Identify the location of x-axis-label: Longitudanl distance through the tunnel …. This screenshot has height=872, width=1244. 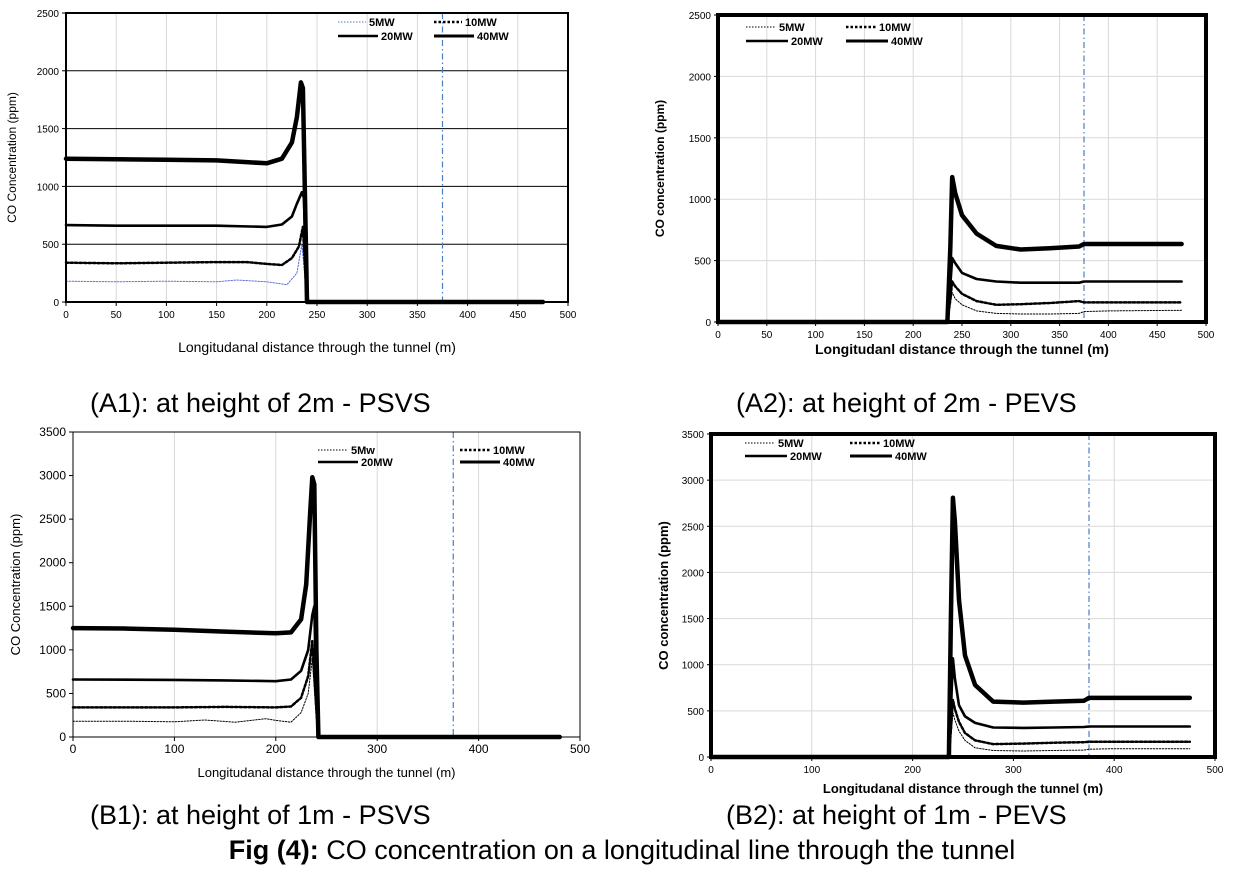
(962, 349).